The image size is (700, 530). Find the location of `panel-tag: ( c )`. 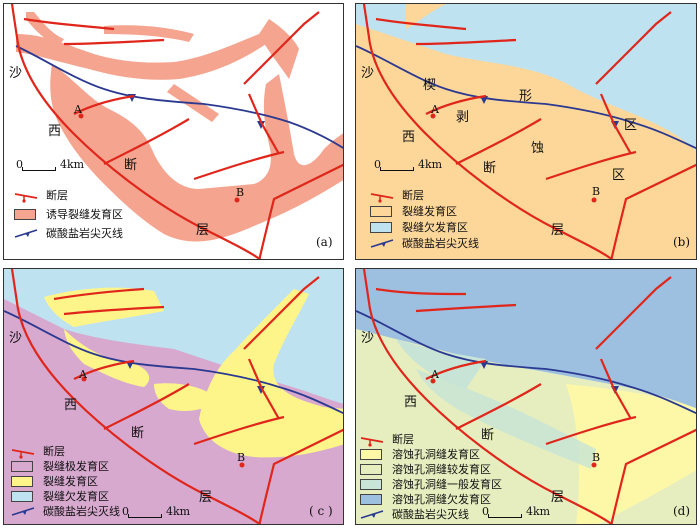

panel-tag: ( c ) is located at coordinates (321, 511).